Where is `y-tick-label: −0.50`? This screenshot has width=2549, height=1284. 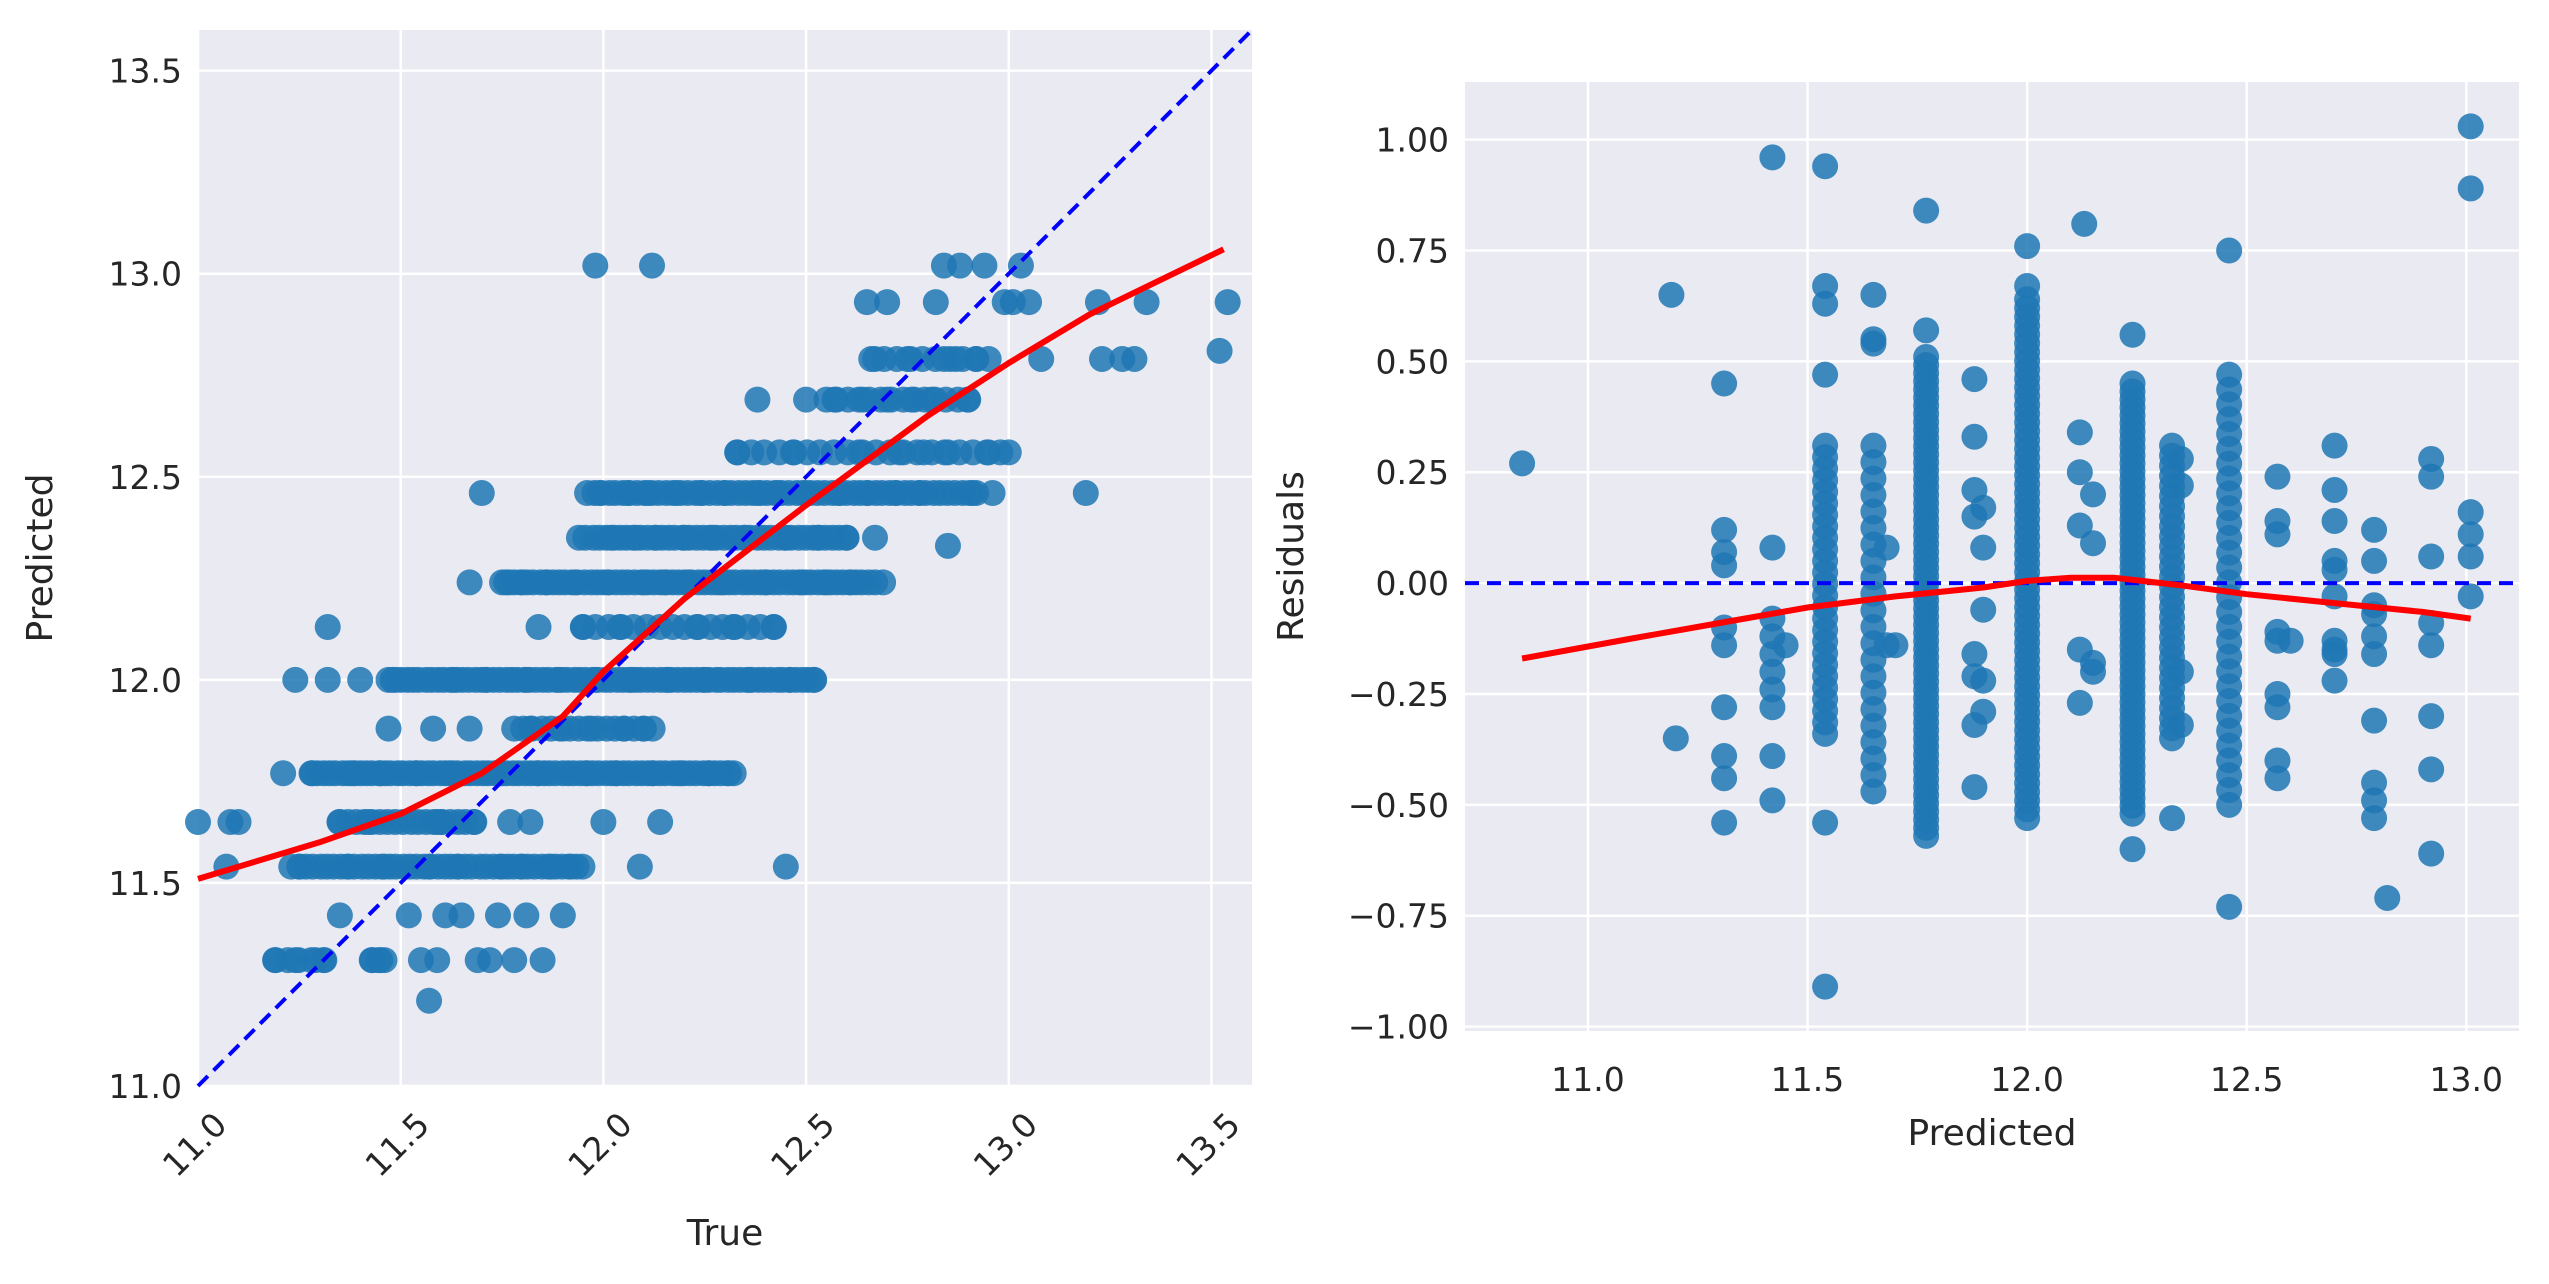 y-tick-label: −0.50 is located at coordinates (1398, 805).